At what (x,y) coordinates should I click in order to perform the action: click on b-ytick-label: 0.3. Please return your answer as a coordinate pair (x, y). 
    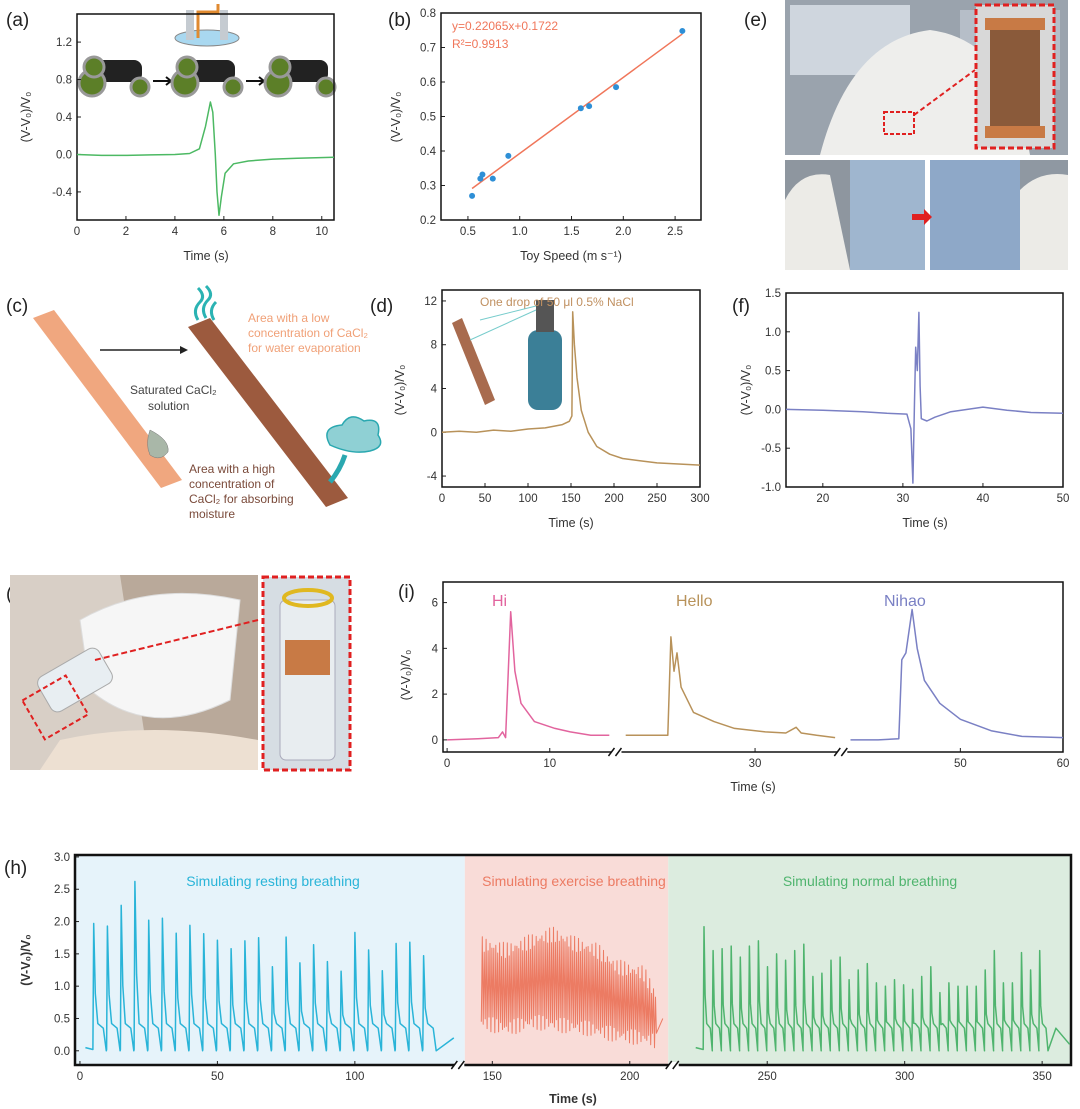
    Looking at the image, I should click on (428, 187).